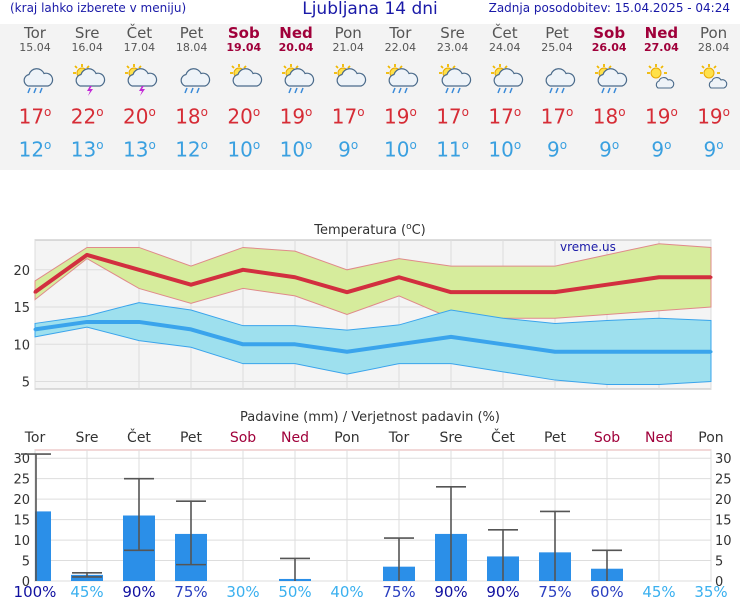 This screenshot has width=740, height=600. Describe the element at coordinates (87, 577) in the screenshot. I see `precip-bar` at that location.